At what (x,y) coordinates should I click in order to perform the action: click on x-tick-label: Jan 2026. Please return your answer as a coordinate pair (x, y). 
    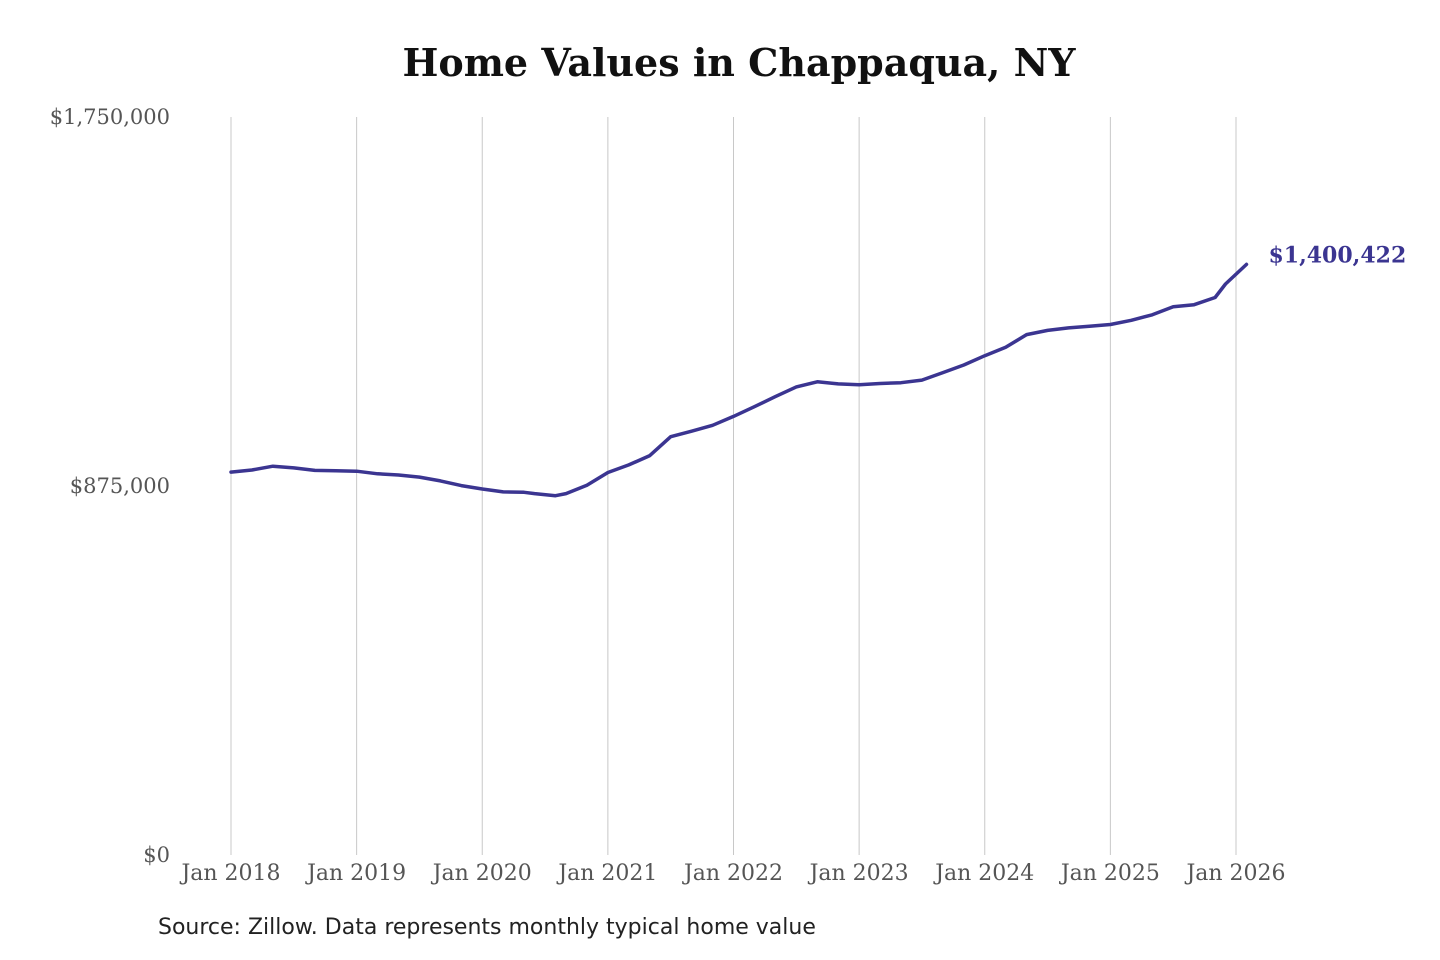
    Looking at the image, I should click on (1234, 873).